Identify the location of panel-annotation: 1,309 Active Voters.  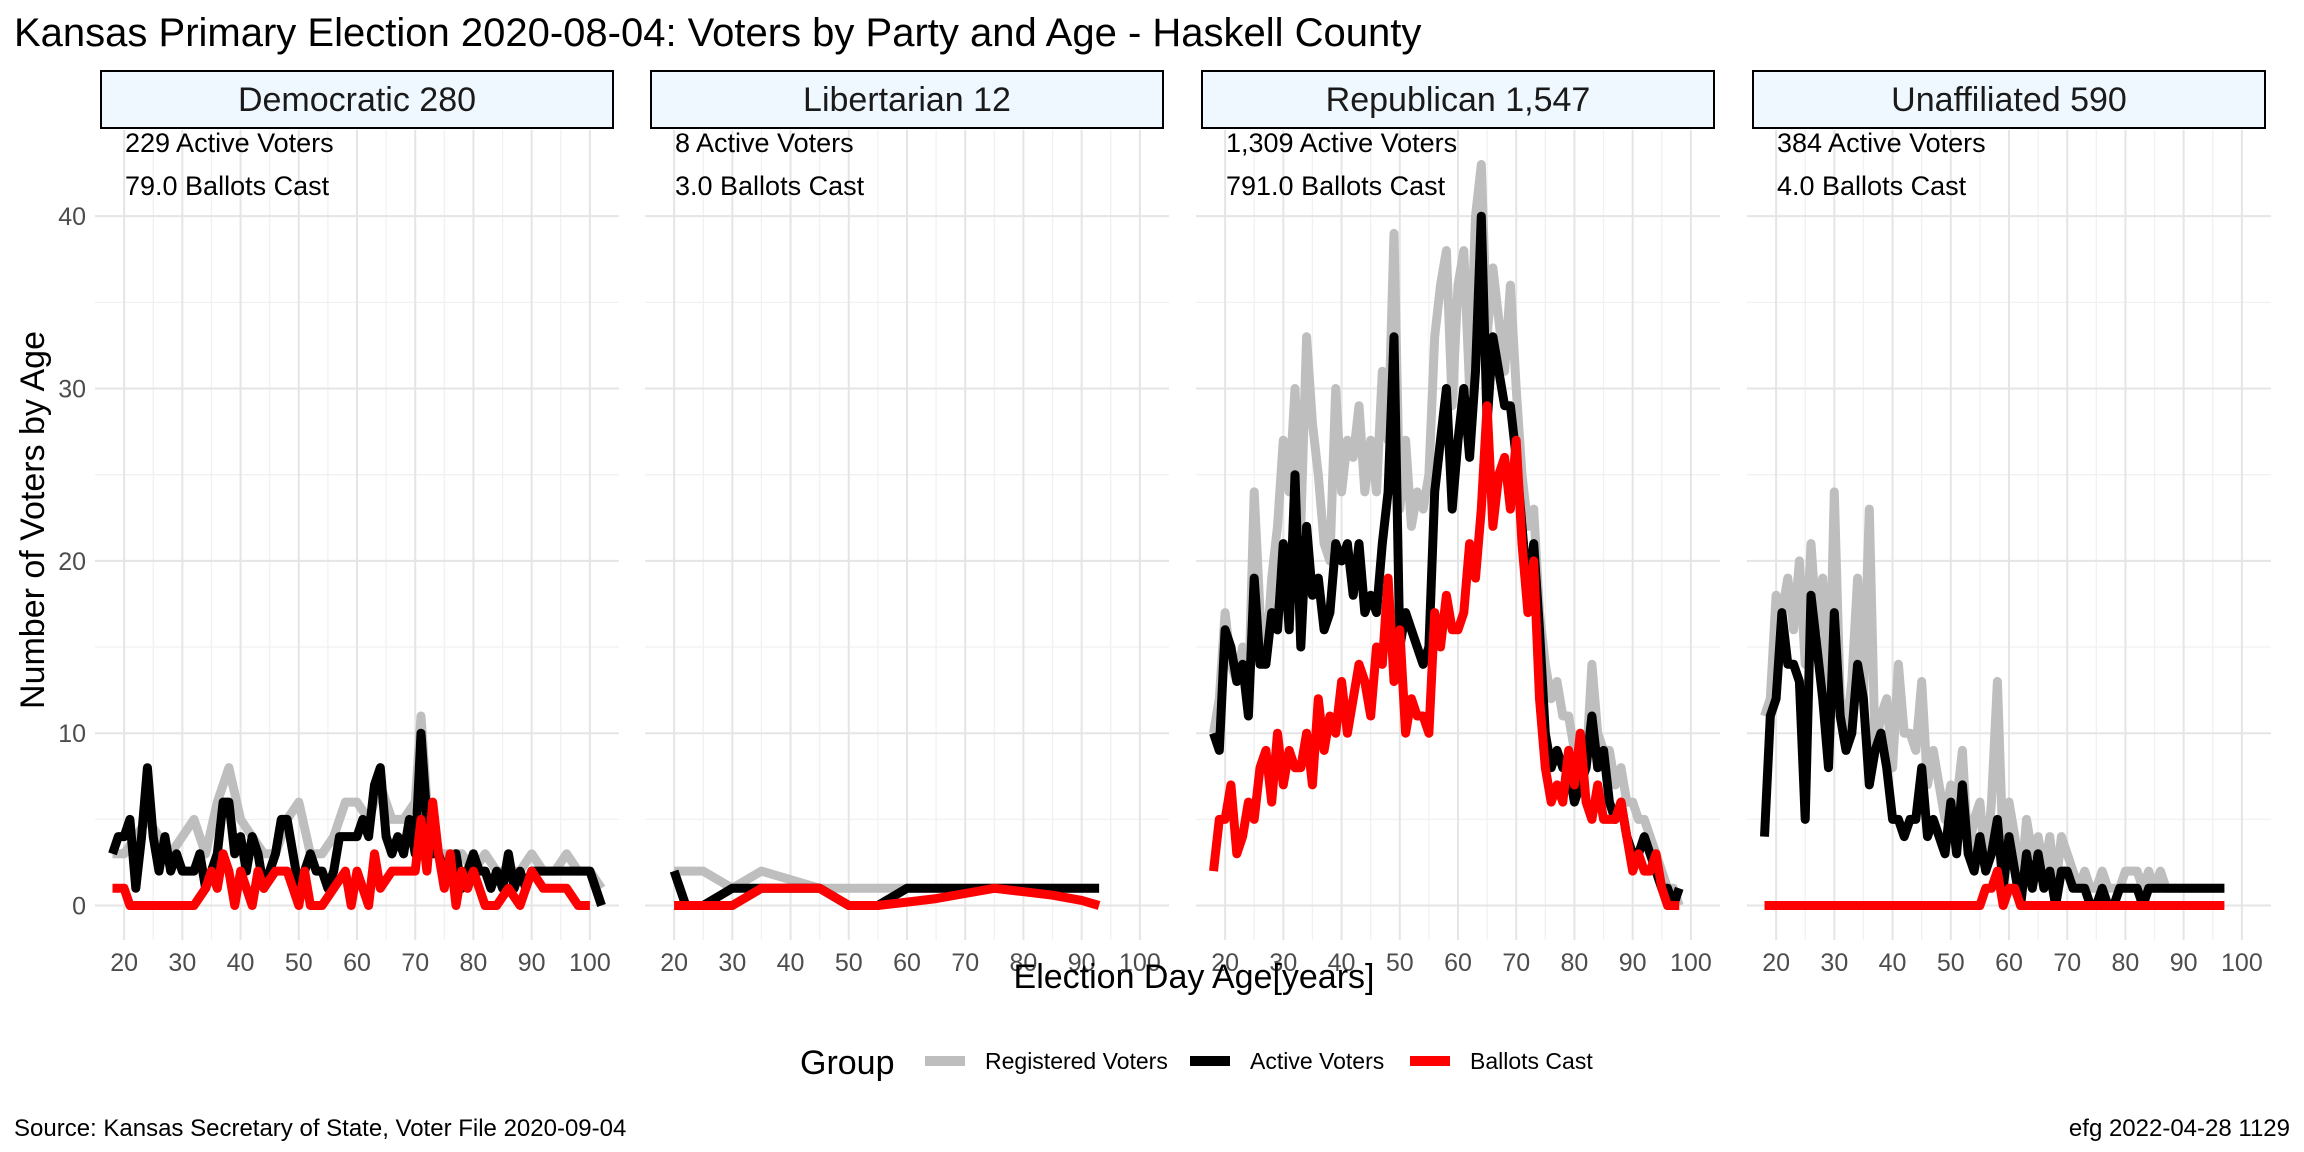
(1341, 143).